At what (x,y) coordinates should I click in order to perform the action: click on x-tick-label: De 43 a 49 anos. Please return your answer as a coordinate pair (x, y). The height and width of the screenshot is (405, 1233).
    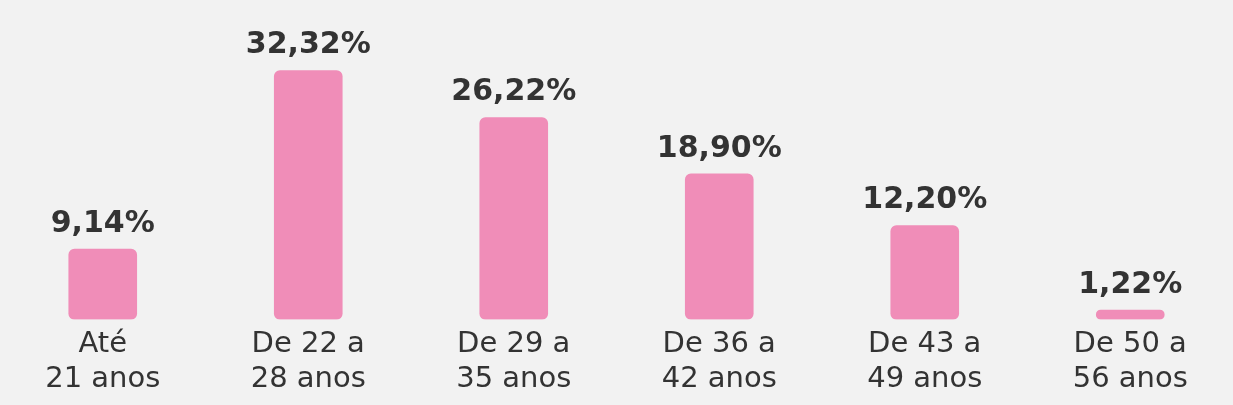
    Looking at the image, I should click on (925, 360).